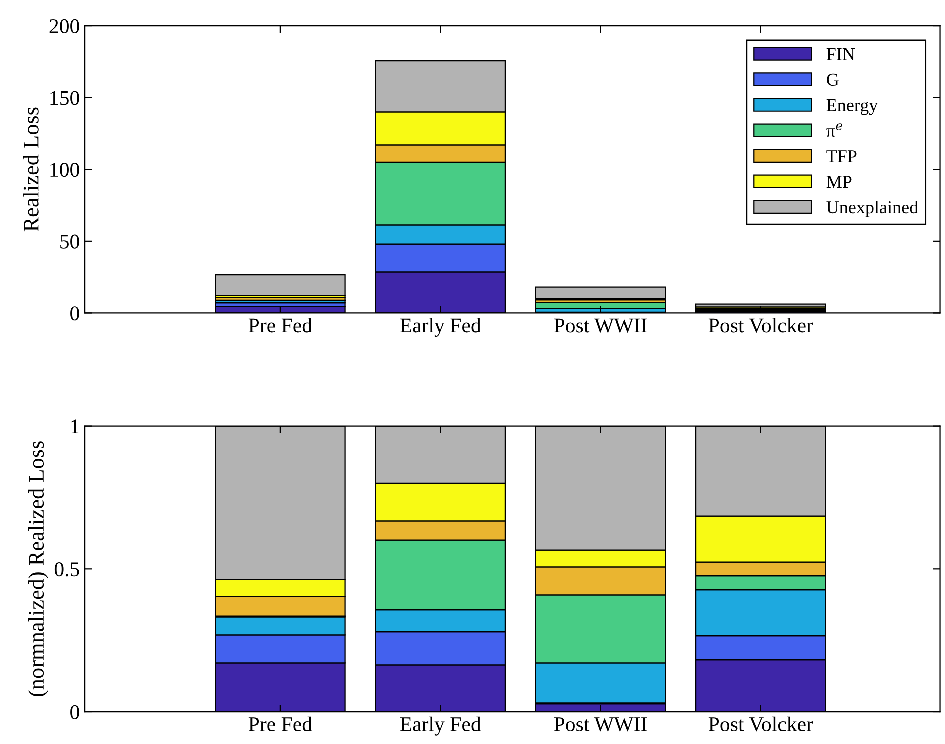 The height and width of the screenshot is (744, 945). What do you see at coordinates (75, 427) in the screenshot?
I see `y-tick-label: 1` at bounding box center [75, 427].